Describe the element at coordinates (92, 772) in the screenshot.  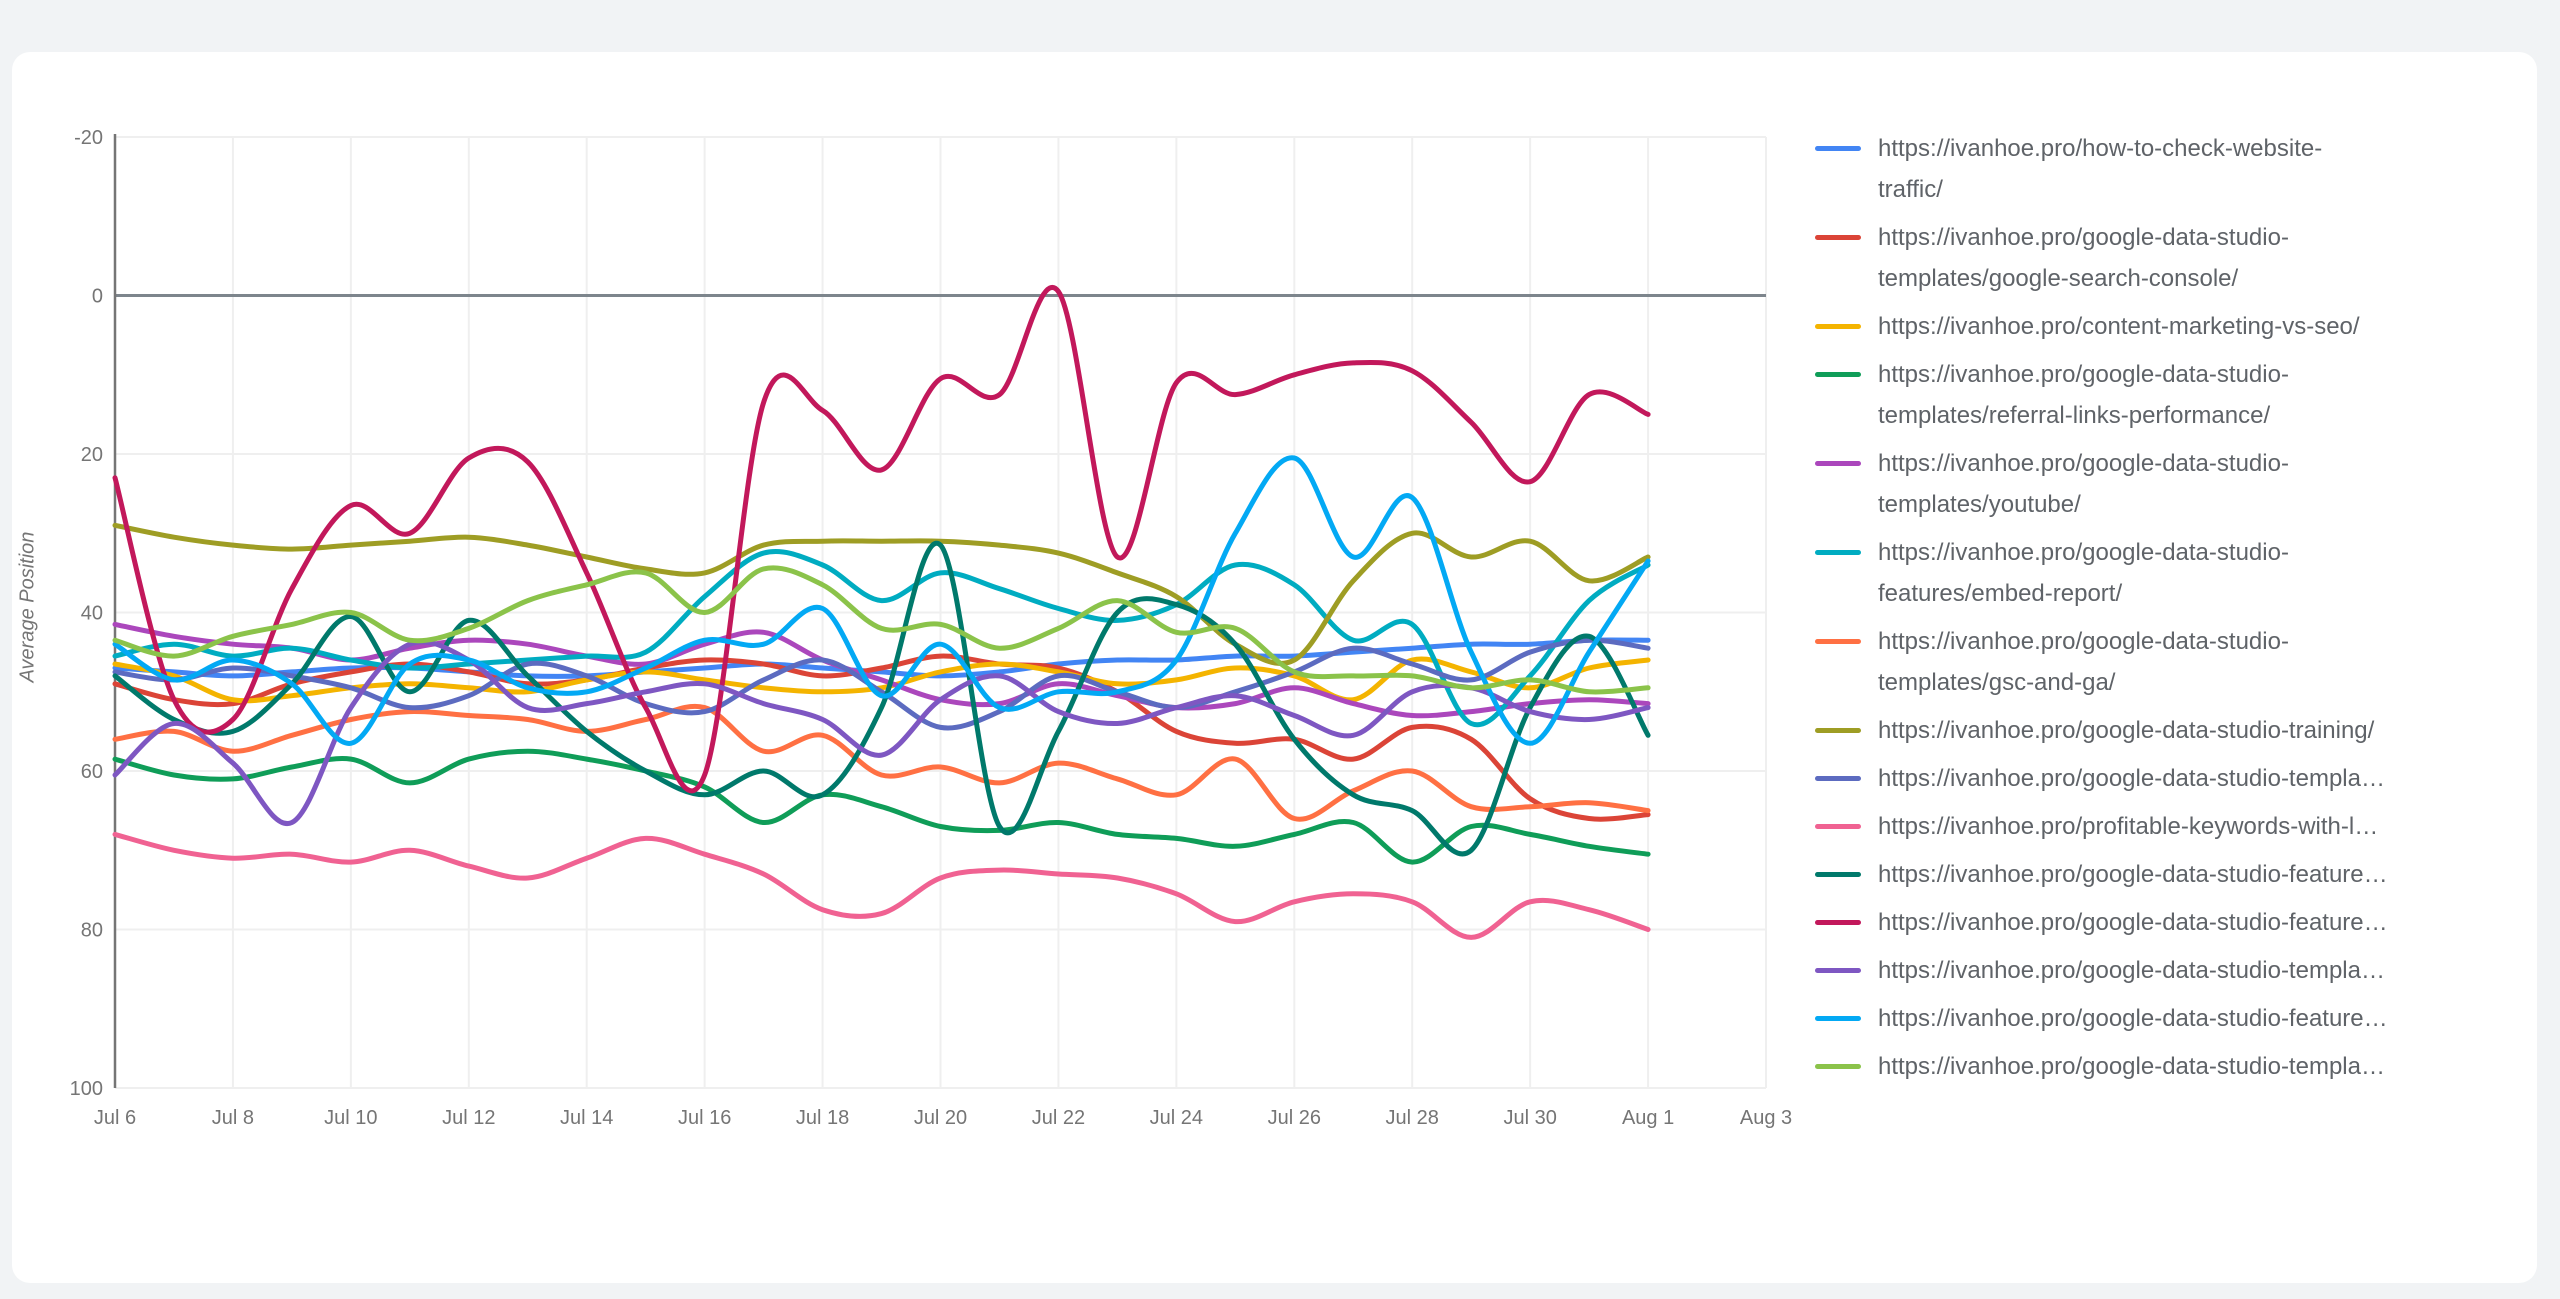
I see `y-tick-label: 60` at that location.